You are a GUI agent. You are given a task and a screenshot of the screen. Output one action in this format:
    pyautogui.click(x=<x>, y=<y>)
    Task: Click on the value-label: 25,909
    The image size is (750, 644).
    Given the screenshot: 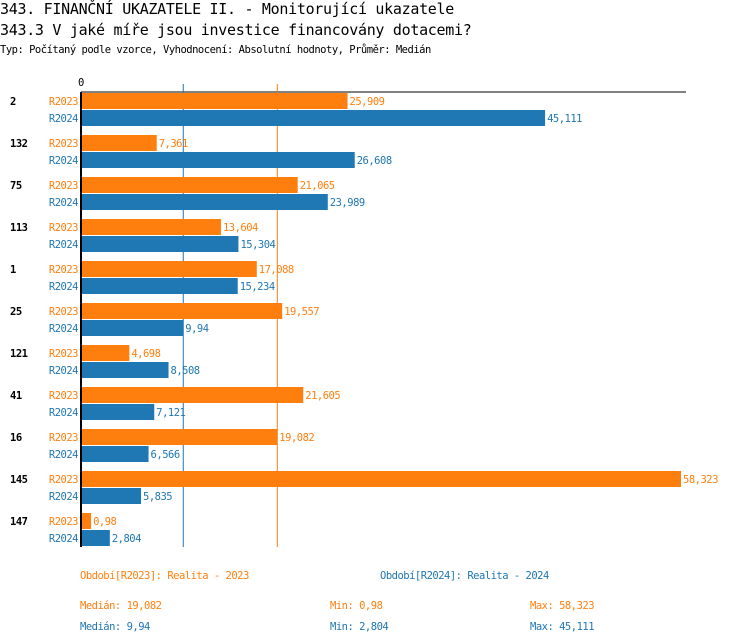 What is the action you would take?
    pyautogui.click(x=367, y=102)
    